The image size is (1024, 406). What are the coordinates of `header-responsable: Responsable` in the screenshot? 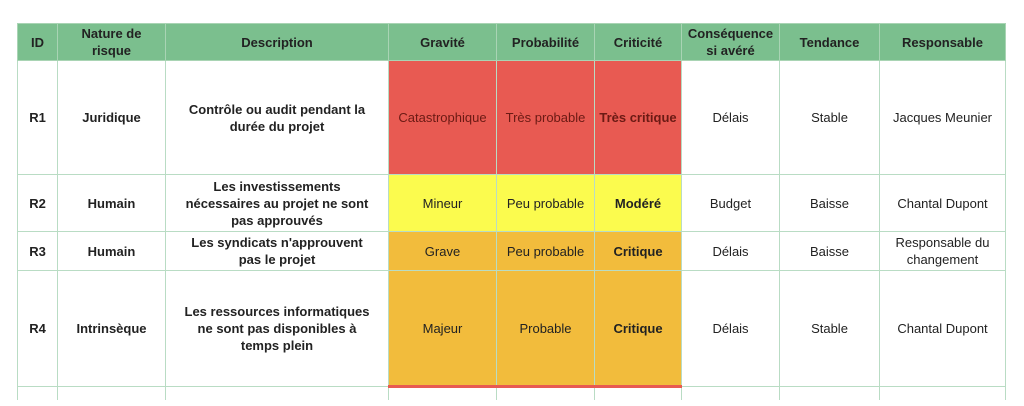 It's located at (942, 42).